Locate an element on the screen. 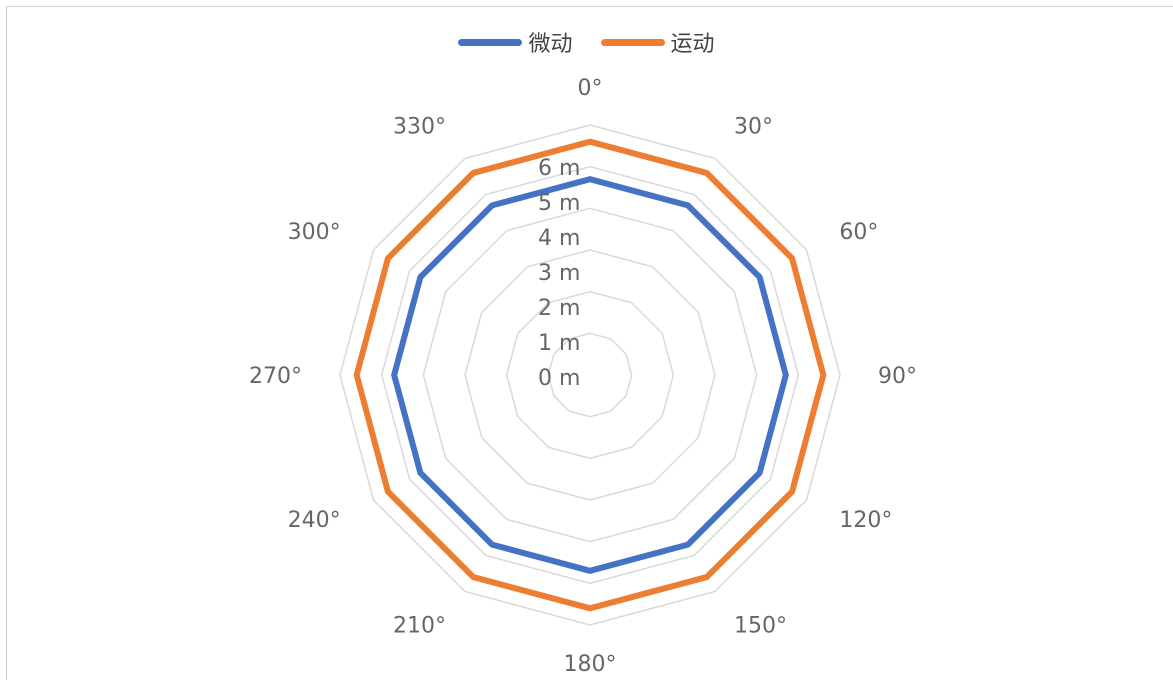  radial-tick-label: 4 m is located at coordinates (559, 238).